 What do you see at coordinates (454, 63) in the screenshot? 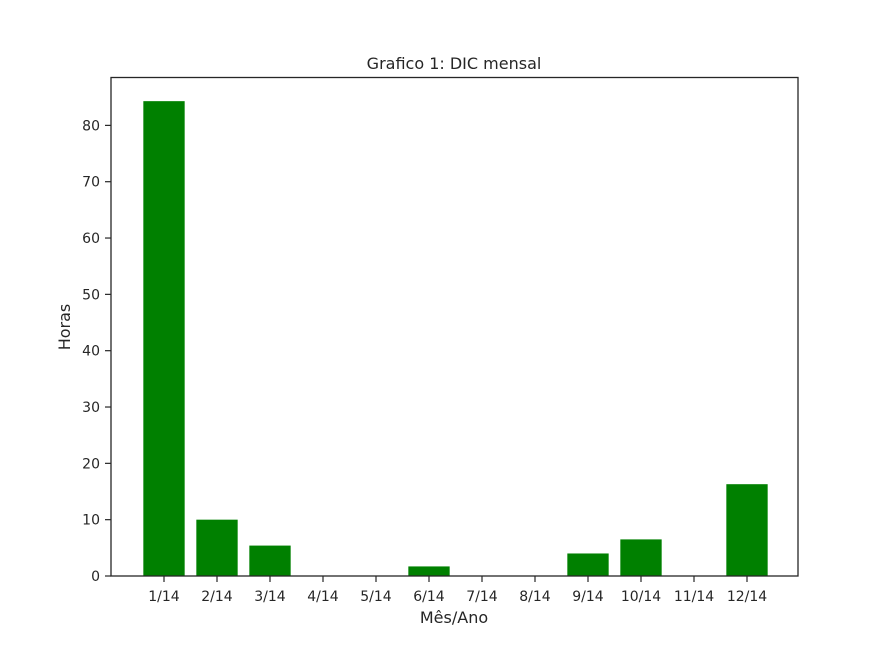
I see `chart-title: Grafico 1: DIC mensal` at bounding box center [454, 63].